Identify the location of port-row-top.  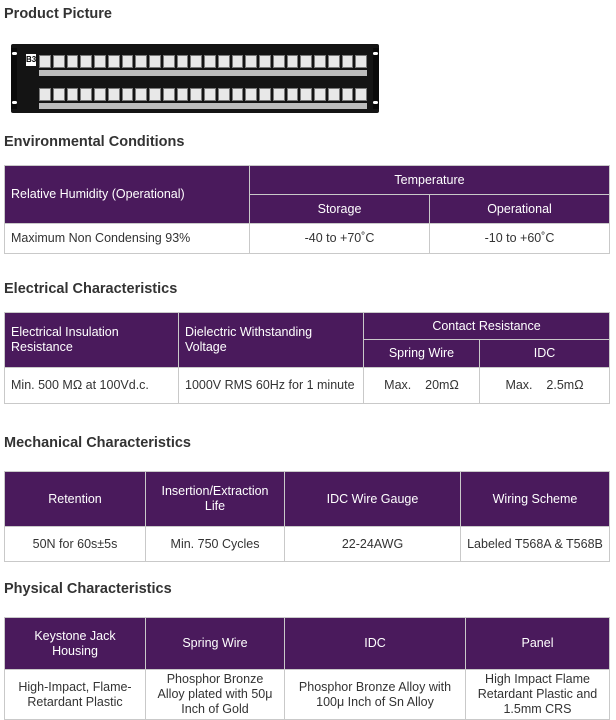
(203, 61).